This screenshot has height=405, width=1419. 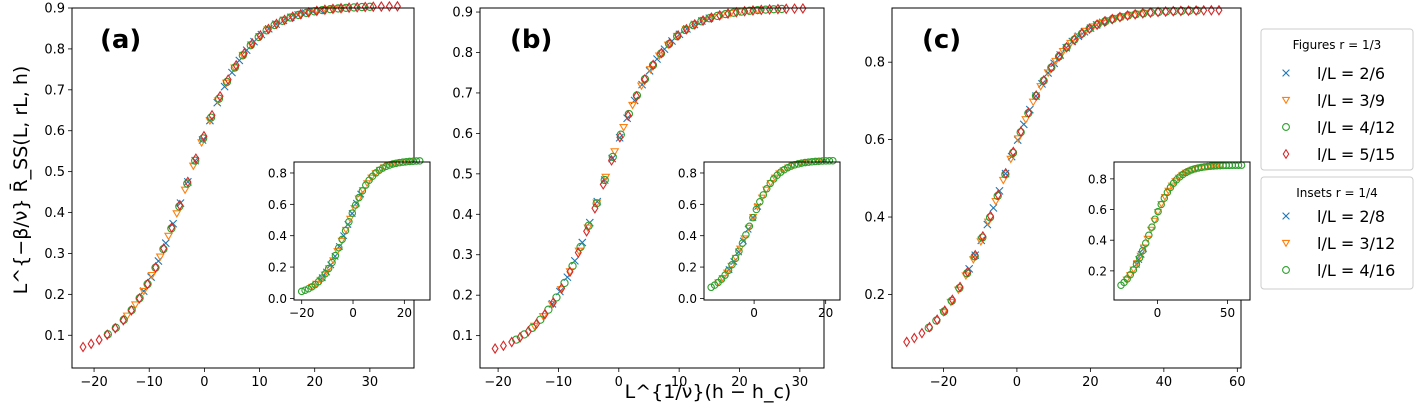 What do you see at coordinates (54, 172) in the screenshot?
I see `panel-1-y-tick-label: 0.5` at bounding box center [54, 172].